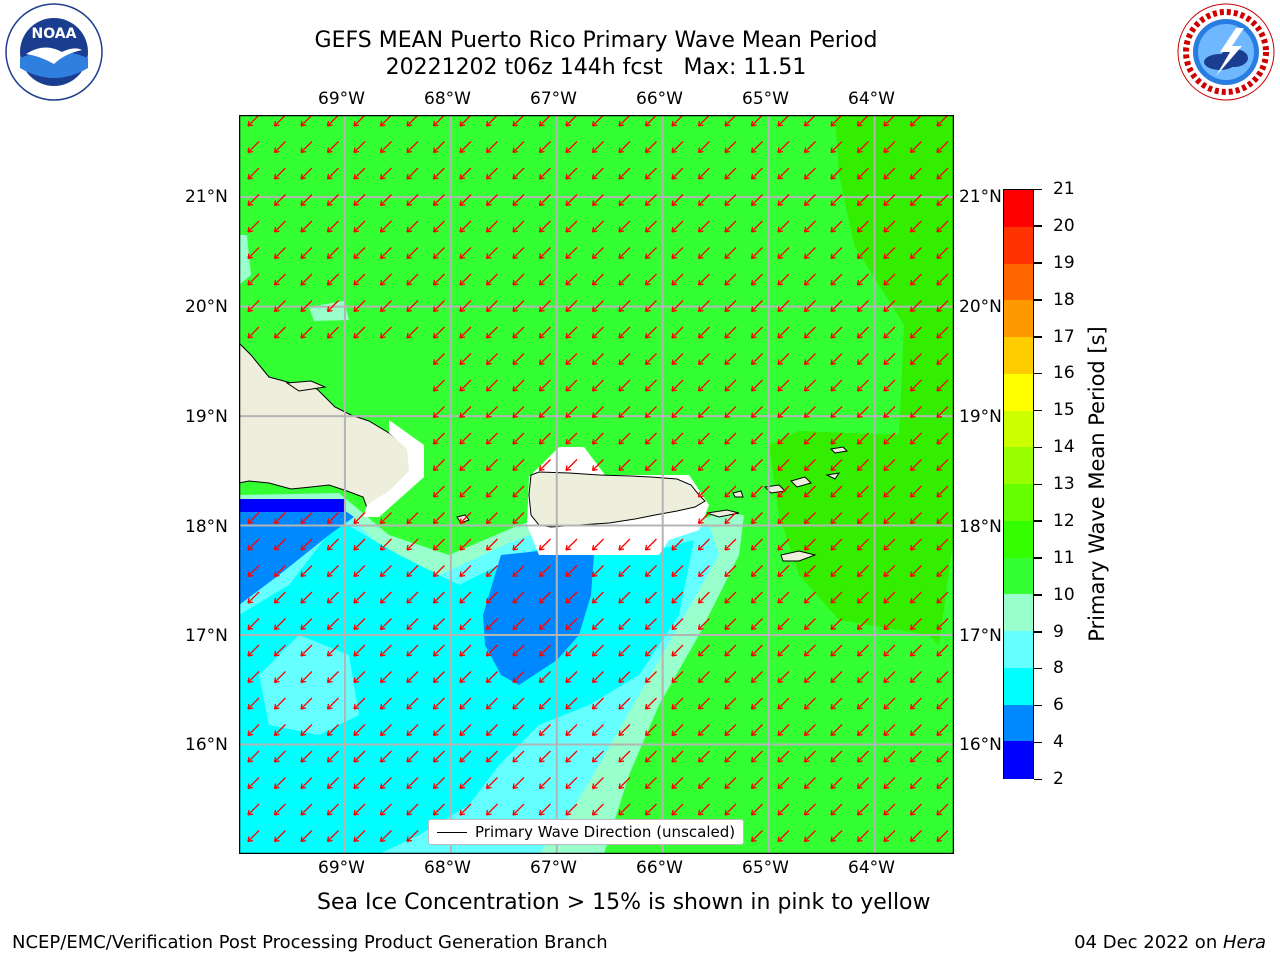  I want to click on colorbar-tick-label: 8, so click(1058, 668).